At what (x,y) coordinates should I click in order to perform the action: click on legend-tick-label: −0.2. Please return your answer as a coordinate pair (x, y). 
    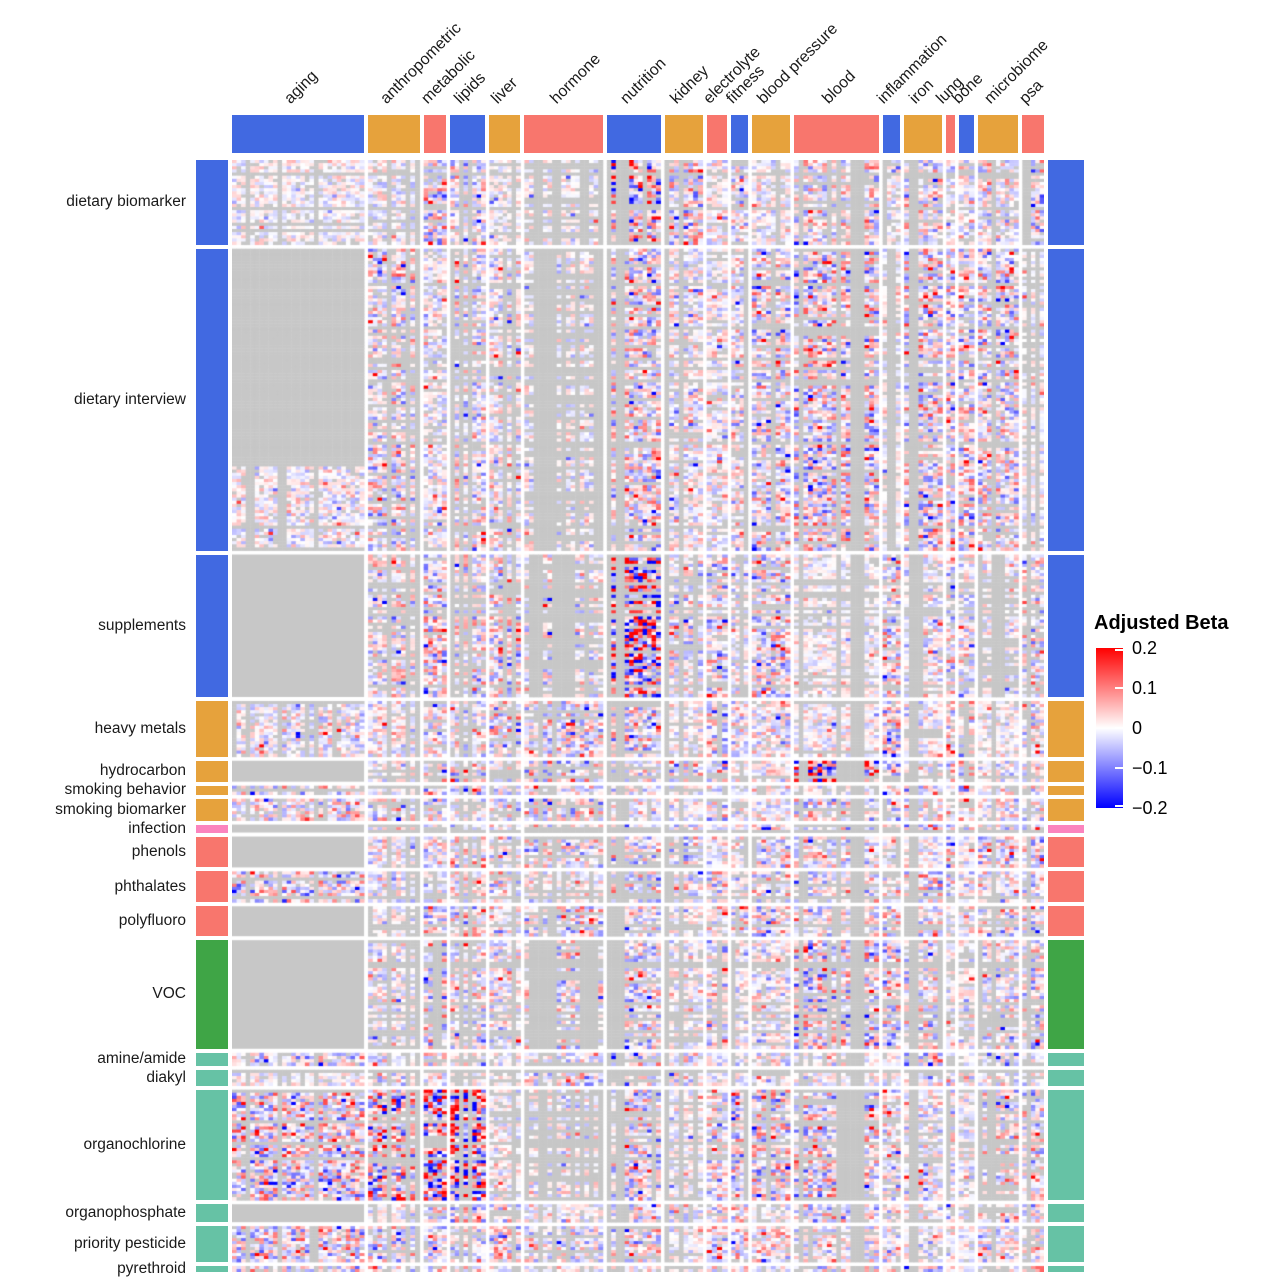
    Looking at the image, I should click on (1150, 808).